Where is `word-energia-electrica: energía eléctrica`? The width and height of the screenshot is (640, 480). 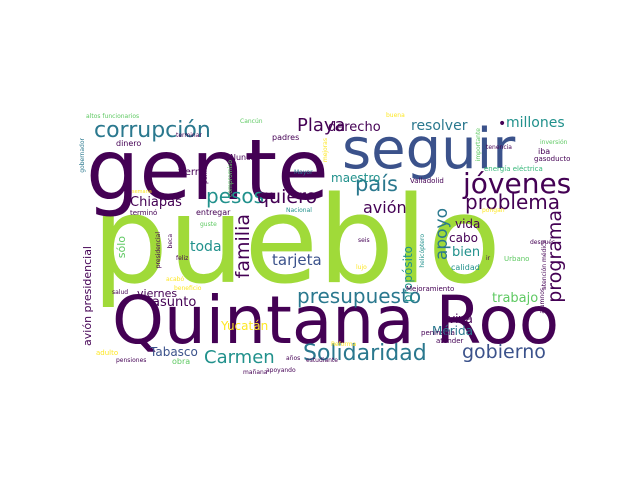 word-energia-electrica: energía eléctrica is located at coordinates (513, 169).